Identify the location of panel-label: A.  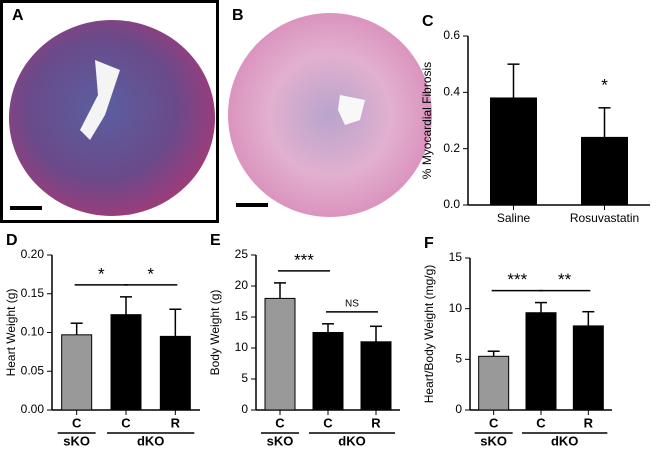
(18, 15).